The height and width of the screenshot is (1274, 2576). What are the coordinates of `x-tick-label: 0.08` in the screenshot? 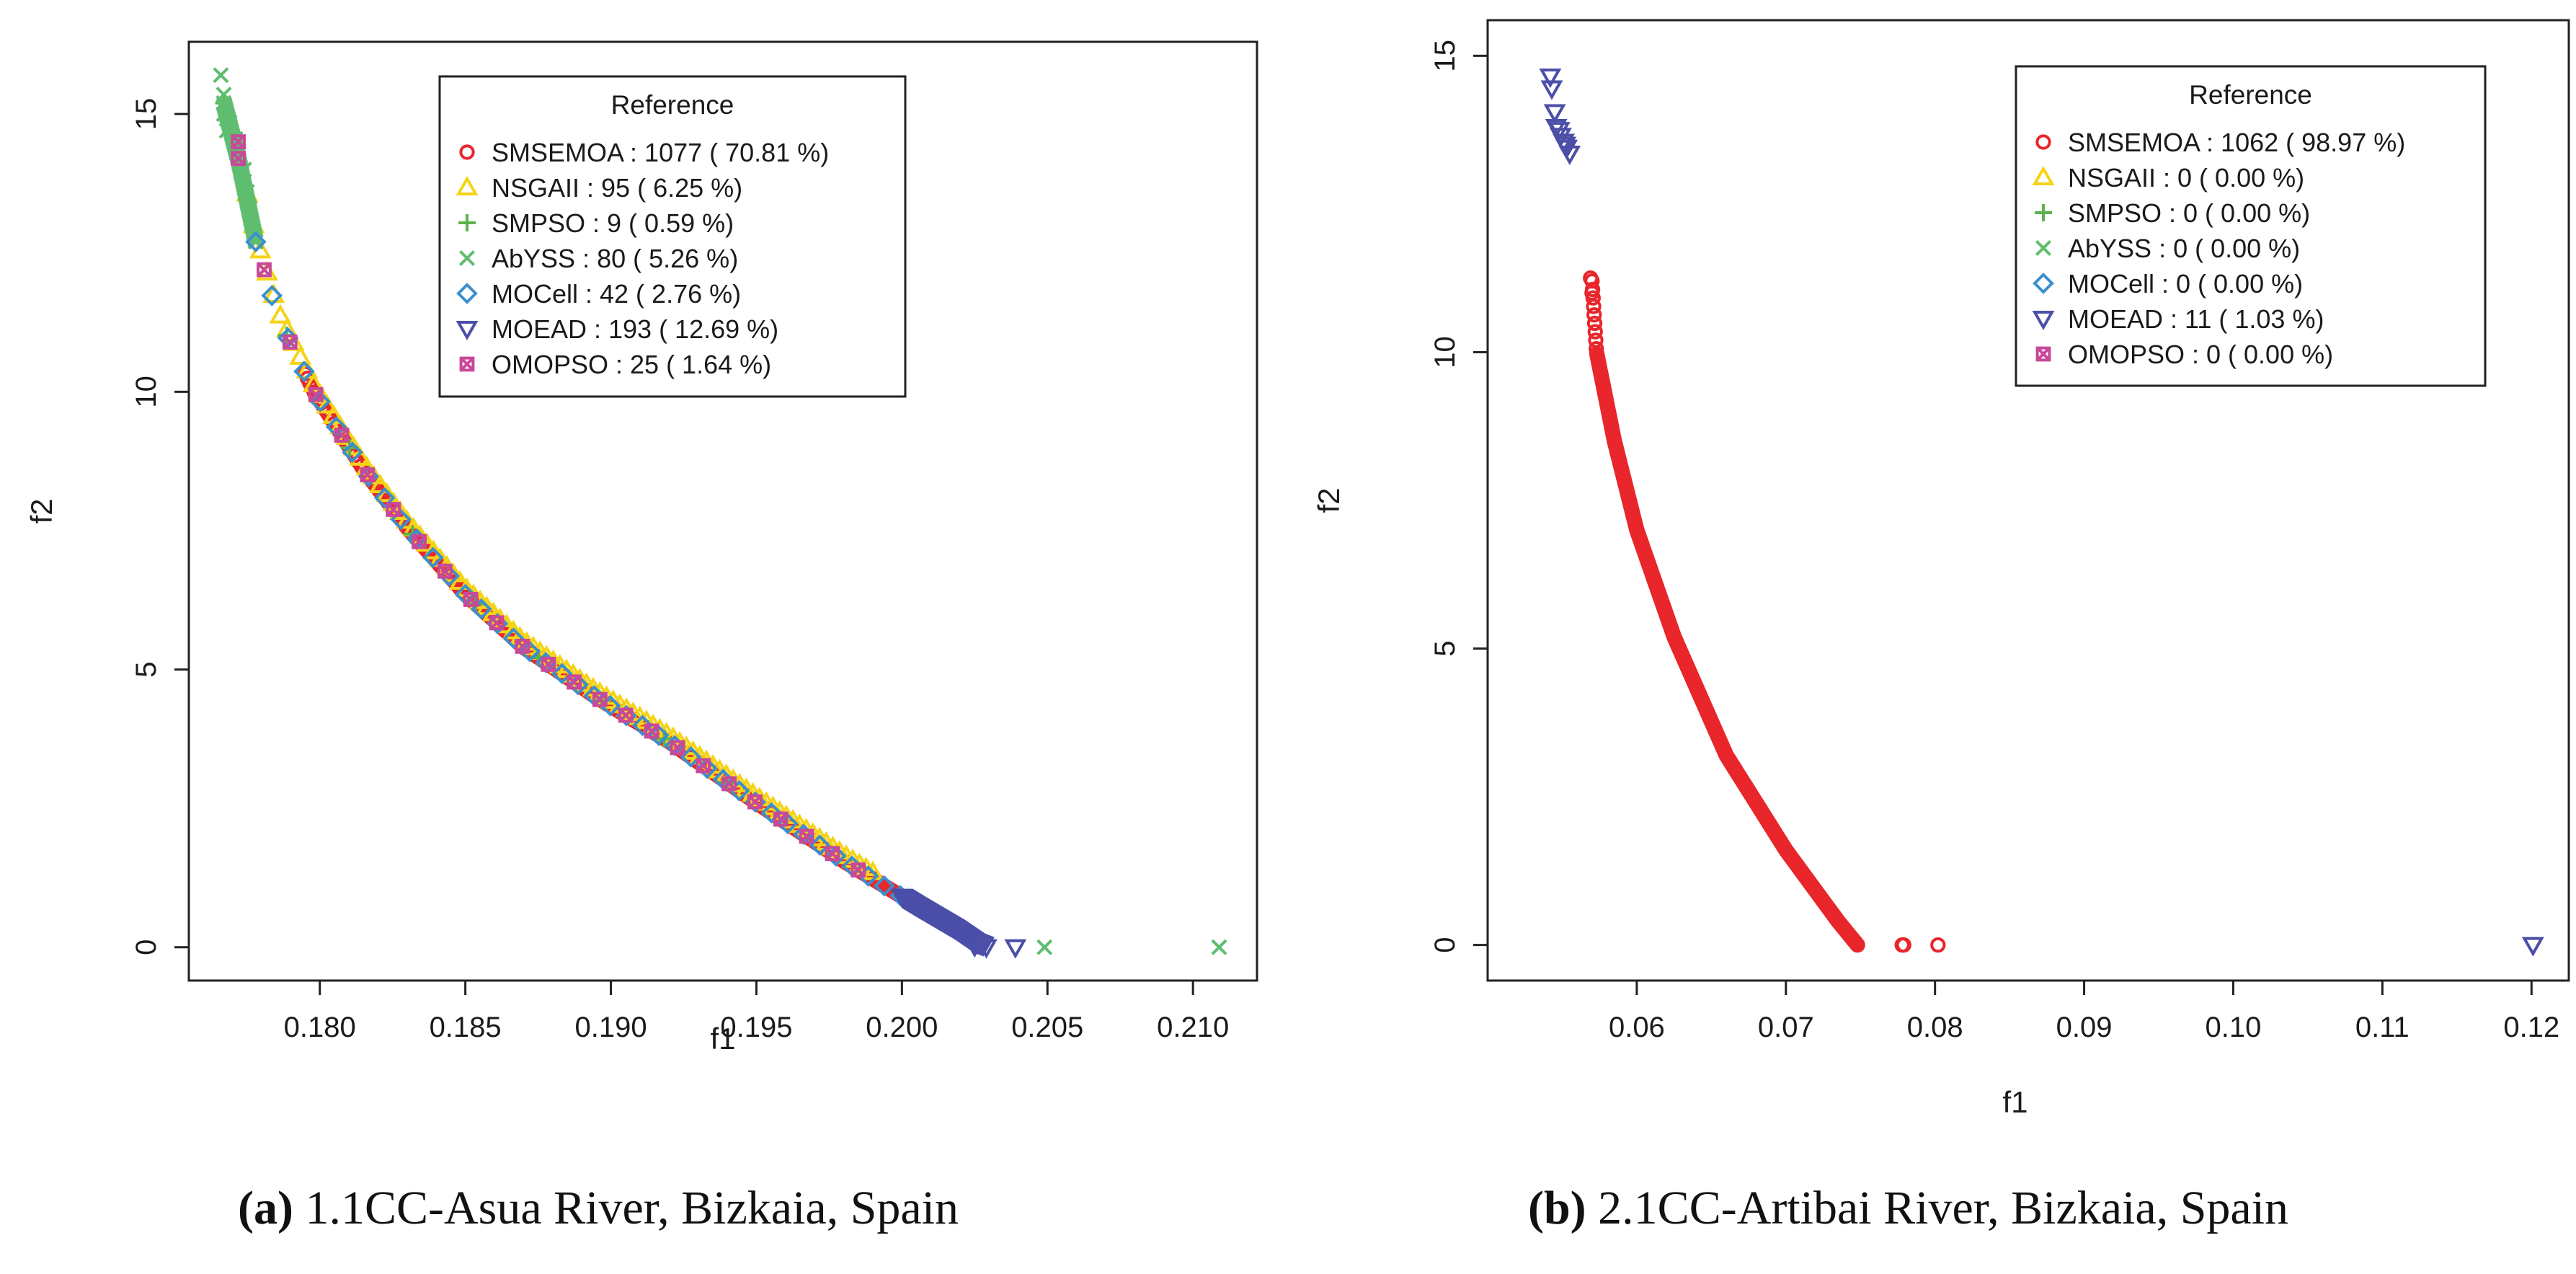 It's located at (1935, 1027).